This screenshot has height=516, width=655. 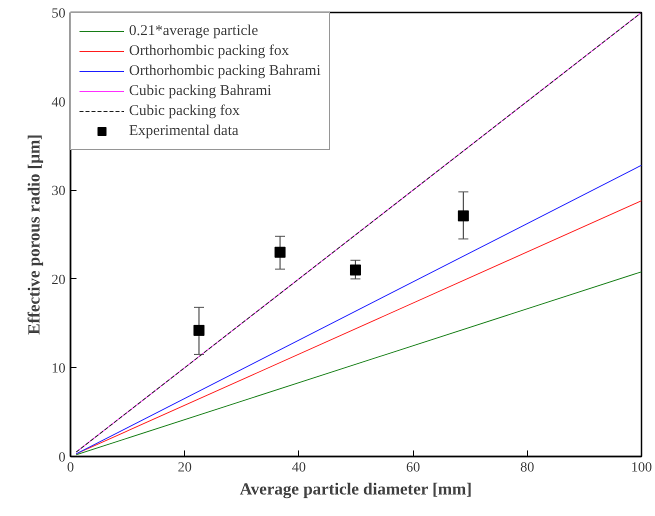 I want to click on y-tick-label: 0, so click(x=62, y=458).